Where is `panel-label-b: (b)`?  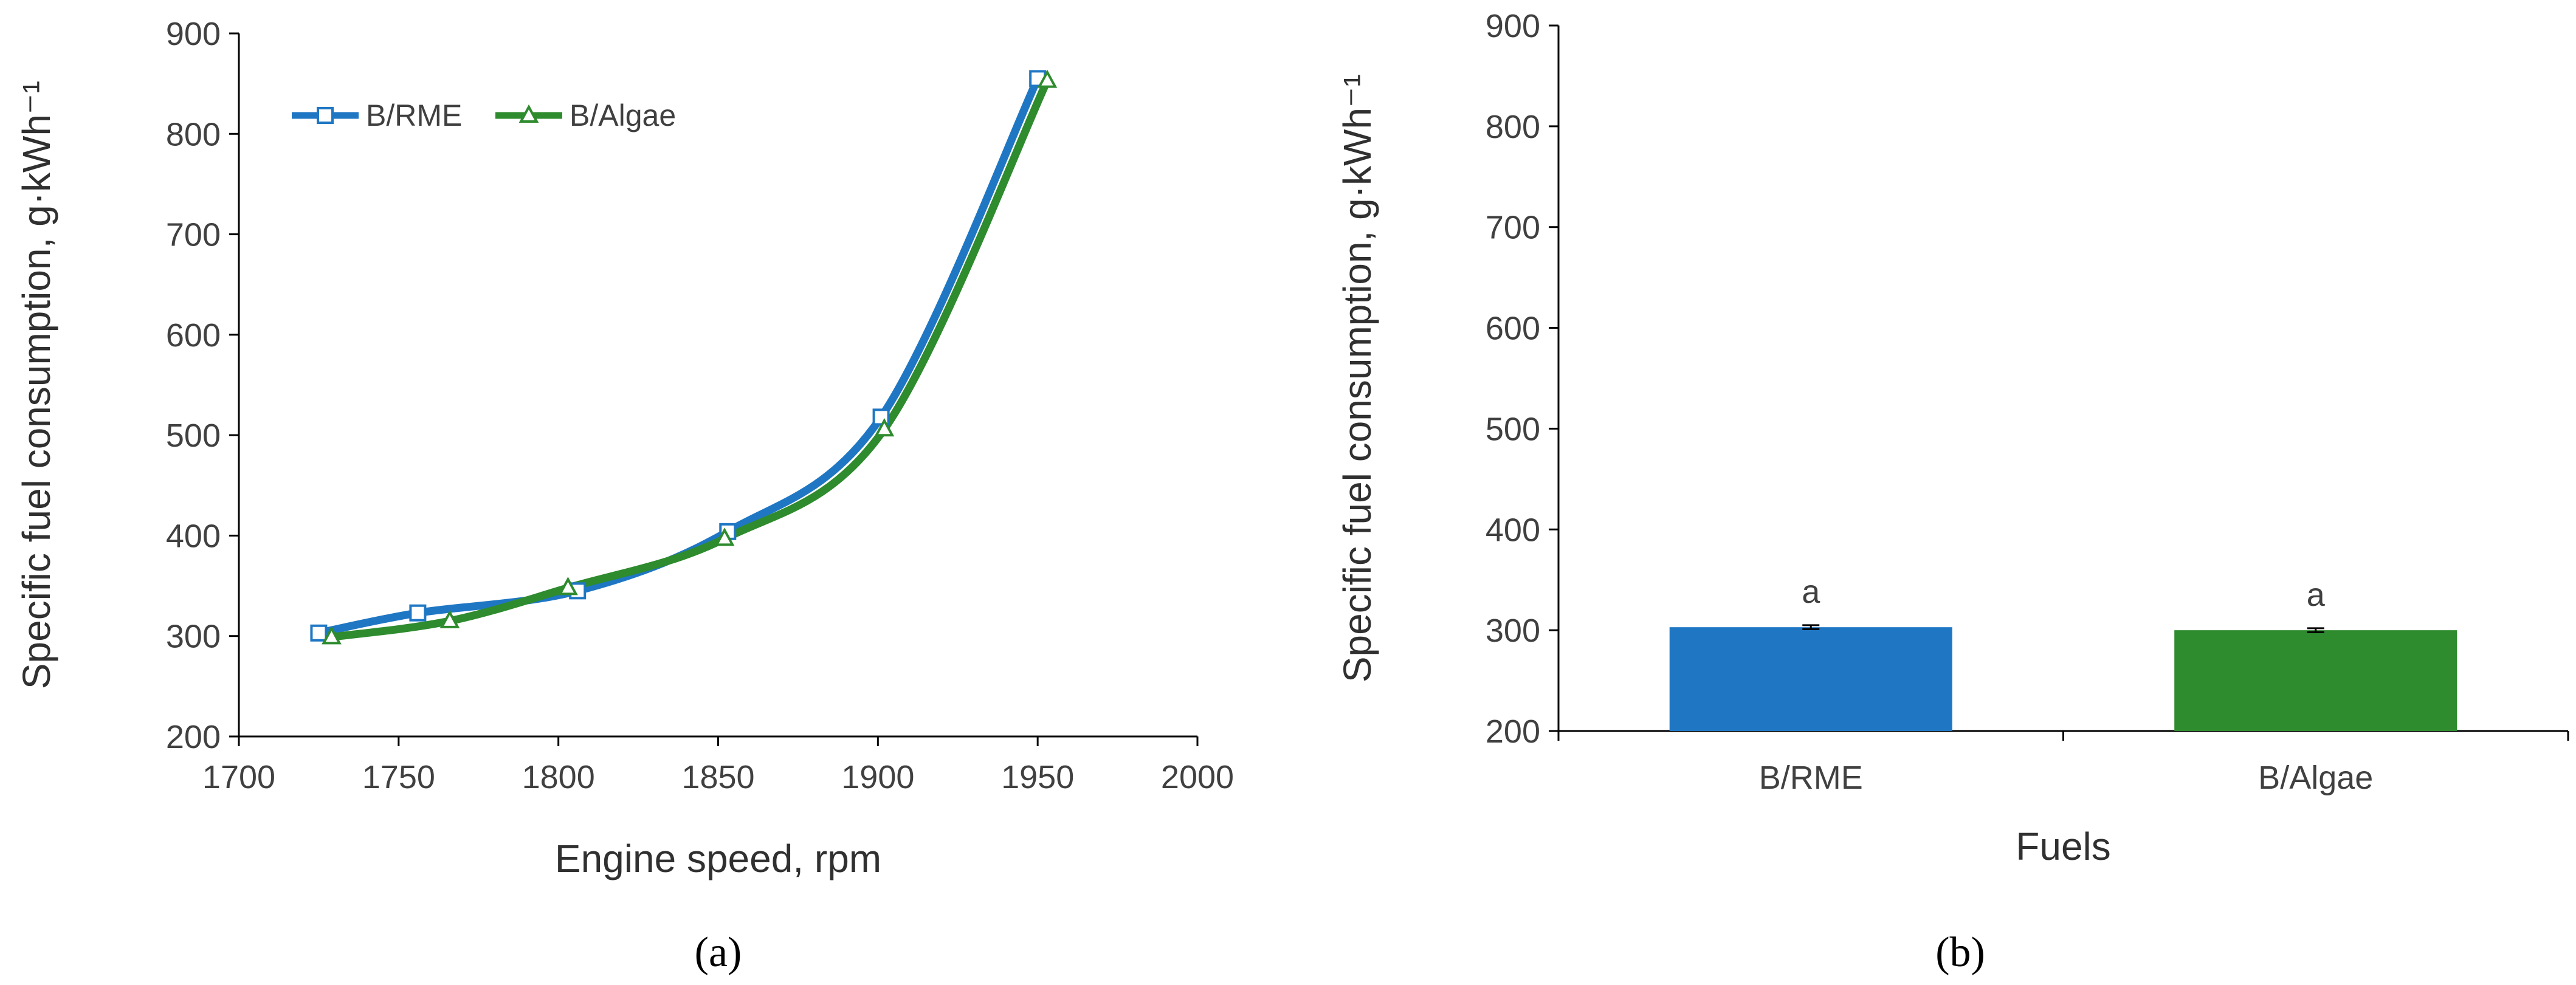
panel-label-b: (b) is located at coordinates (1960, 952).